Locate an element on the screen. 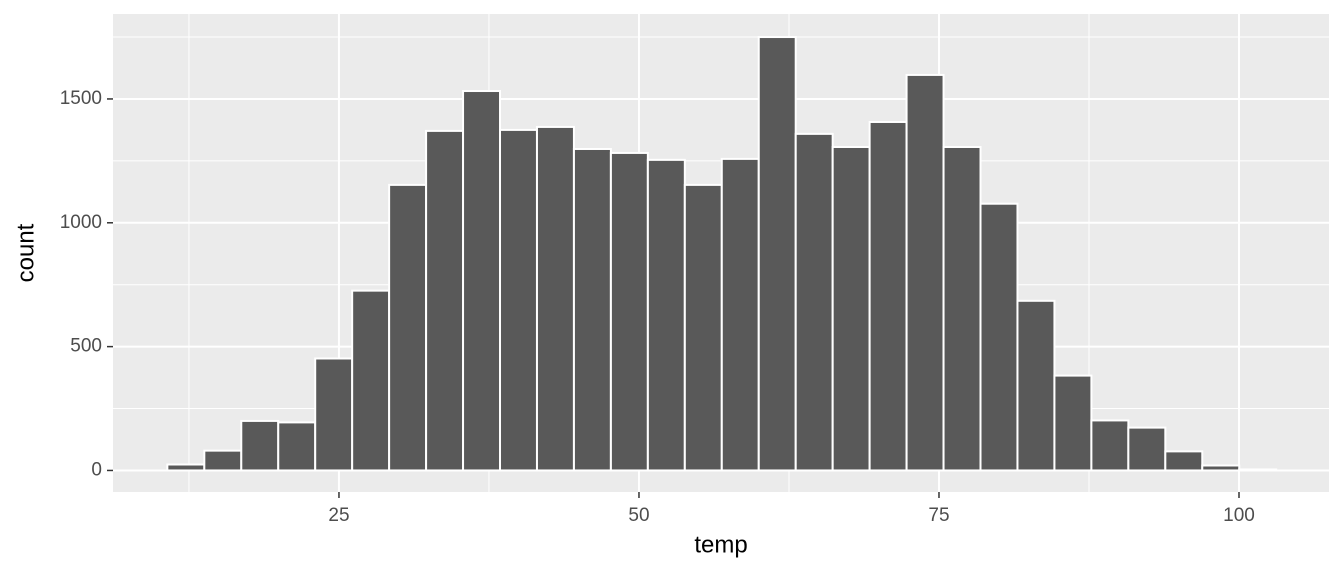 This screenshot has width=1344, height=581. y-tick-label: 1500 is located at coordinates (81, 98).